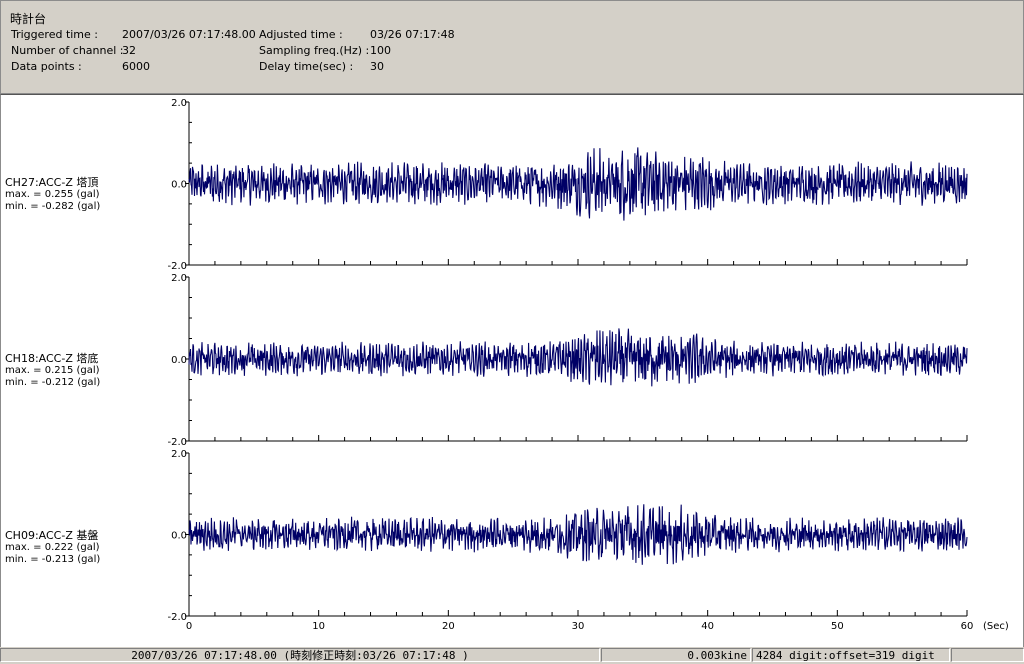 This screenshot has width=1024, height=664. I want to click on sampling-freq-label: Sampling freq.(Hz) :, so click(314, 50).